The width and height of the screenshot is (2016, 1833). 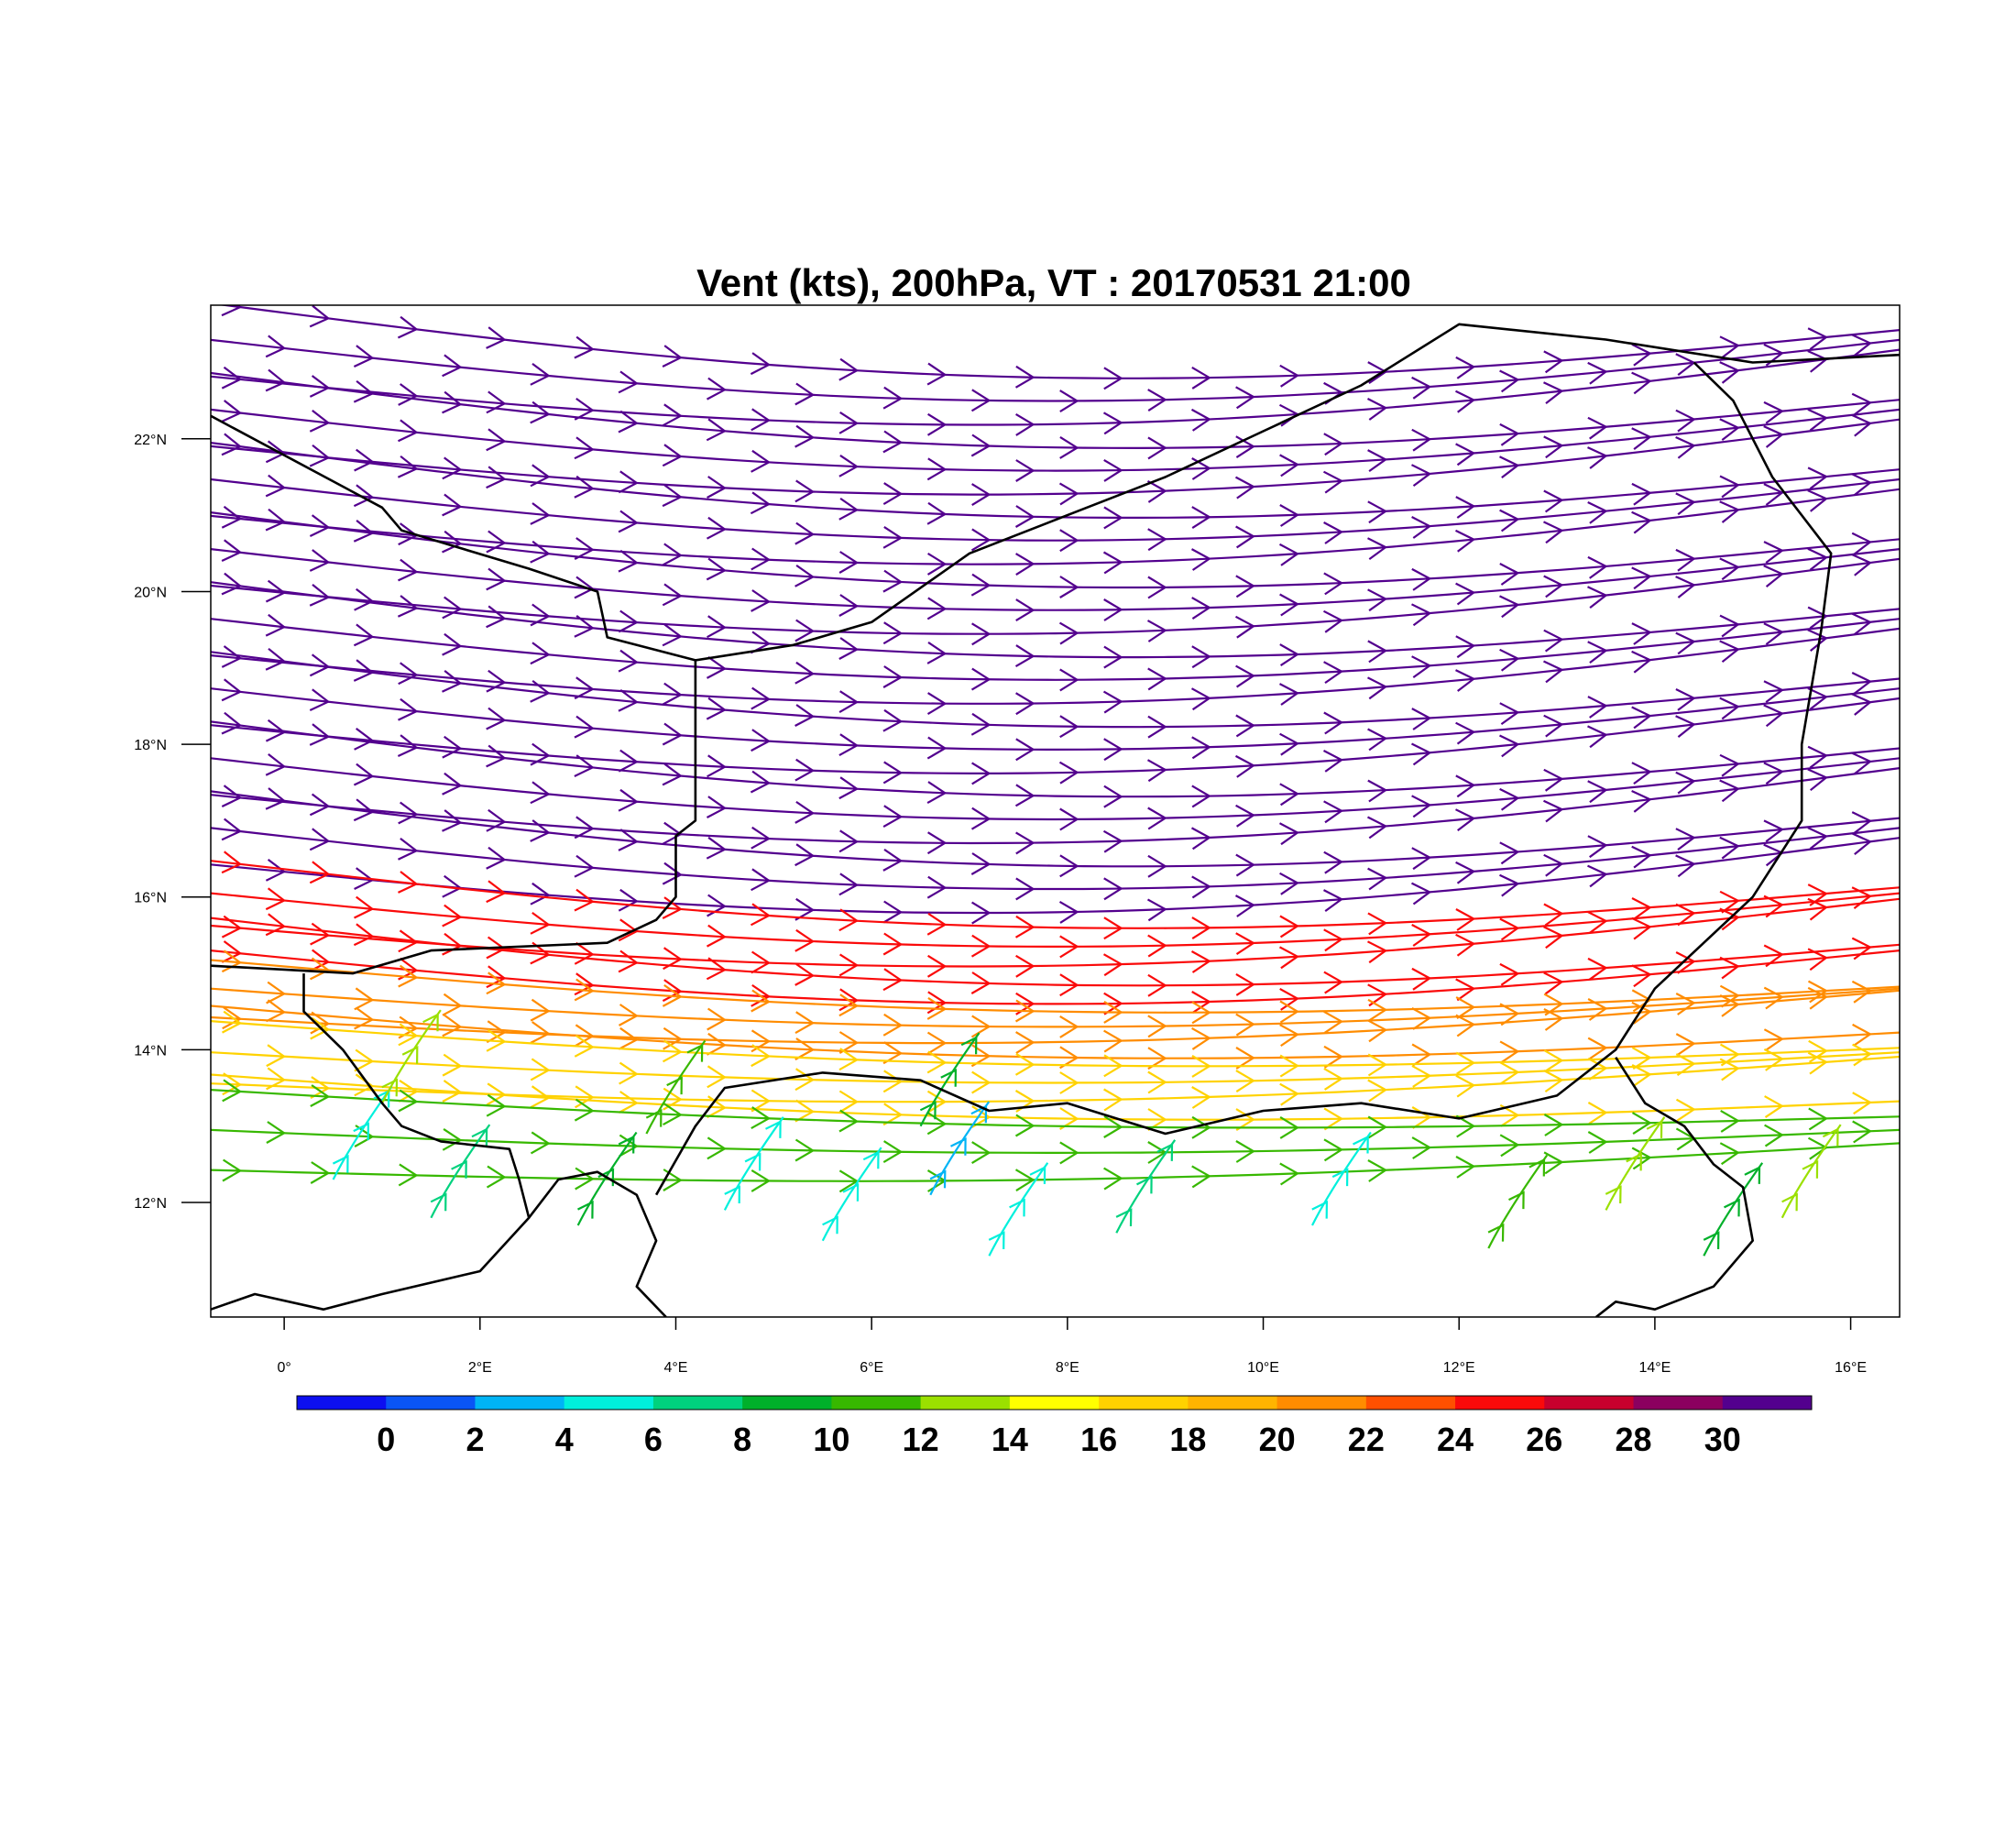 What do you see at coordinates (480, 1368) in the screenshot?
I see `lon-tick-label: 2°E` at bounding box center [480, 1368].